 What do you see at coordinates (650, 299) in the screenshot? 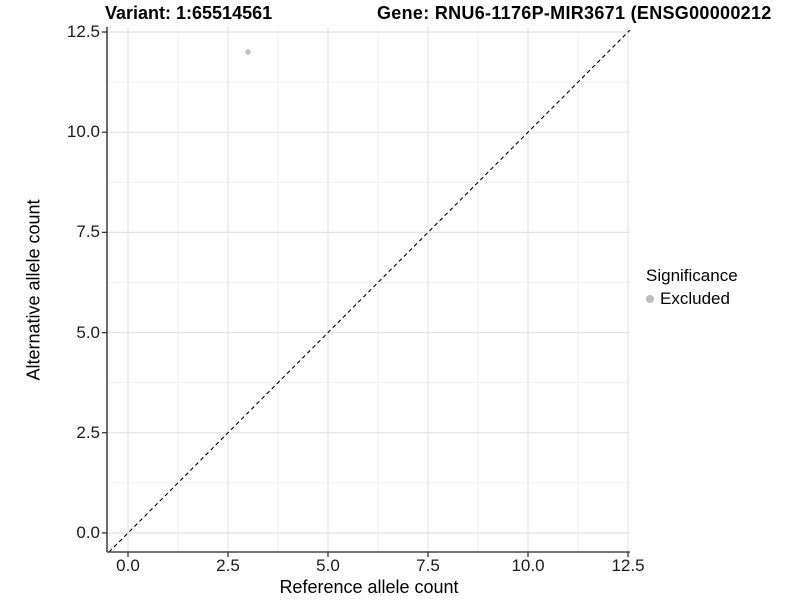
I see `legend-key-dot-icon` at bounding box center [650, 299].